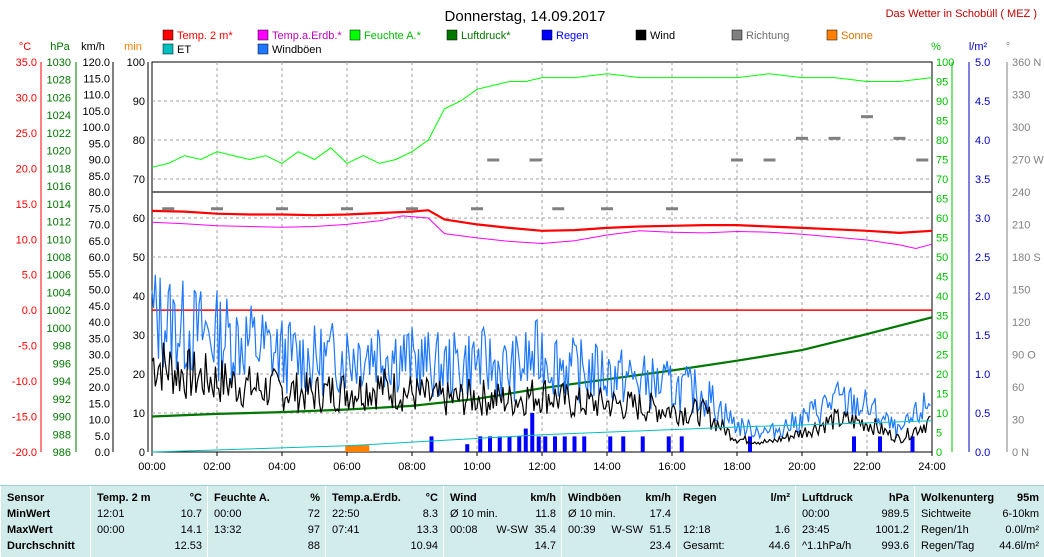  What do you see at coordinates (1021, 128) in the screenshot?
I see `direction-axis-tick: 300` at bounding box center [1021, 128].